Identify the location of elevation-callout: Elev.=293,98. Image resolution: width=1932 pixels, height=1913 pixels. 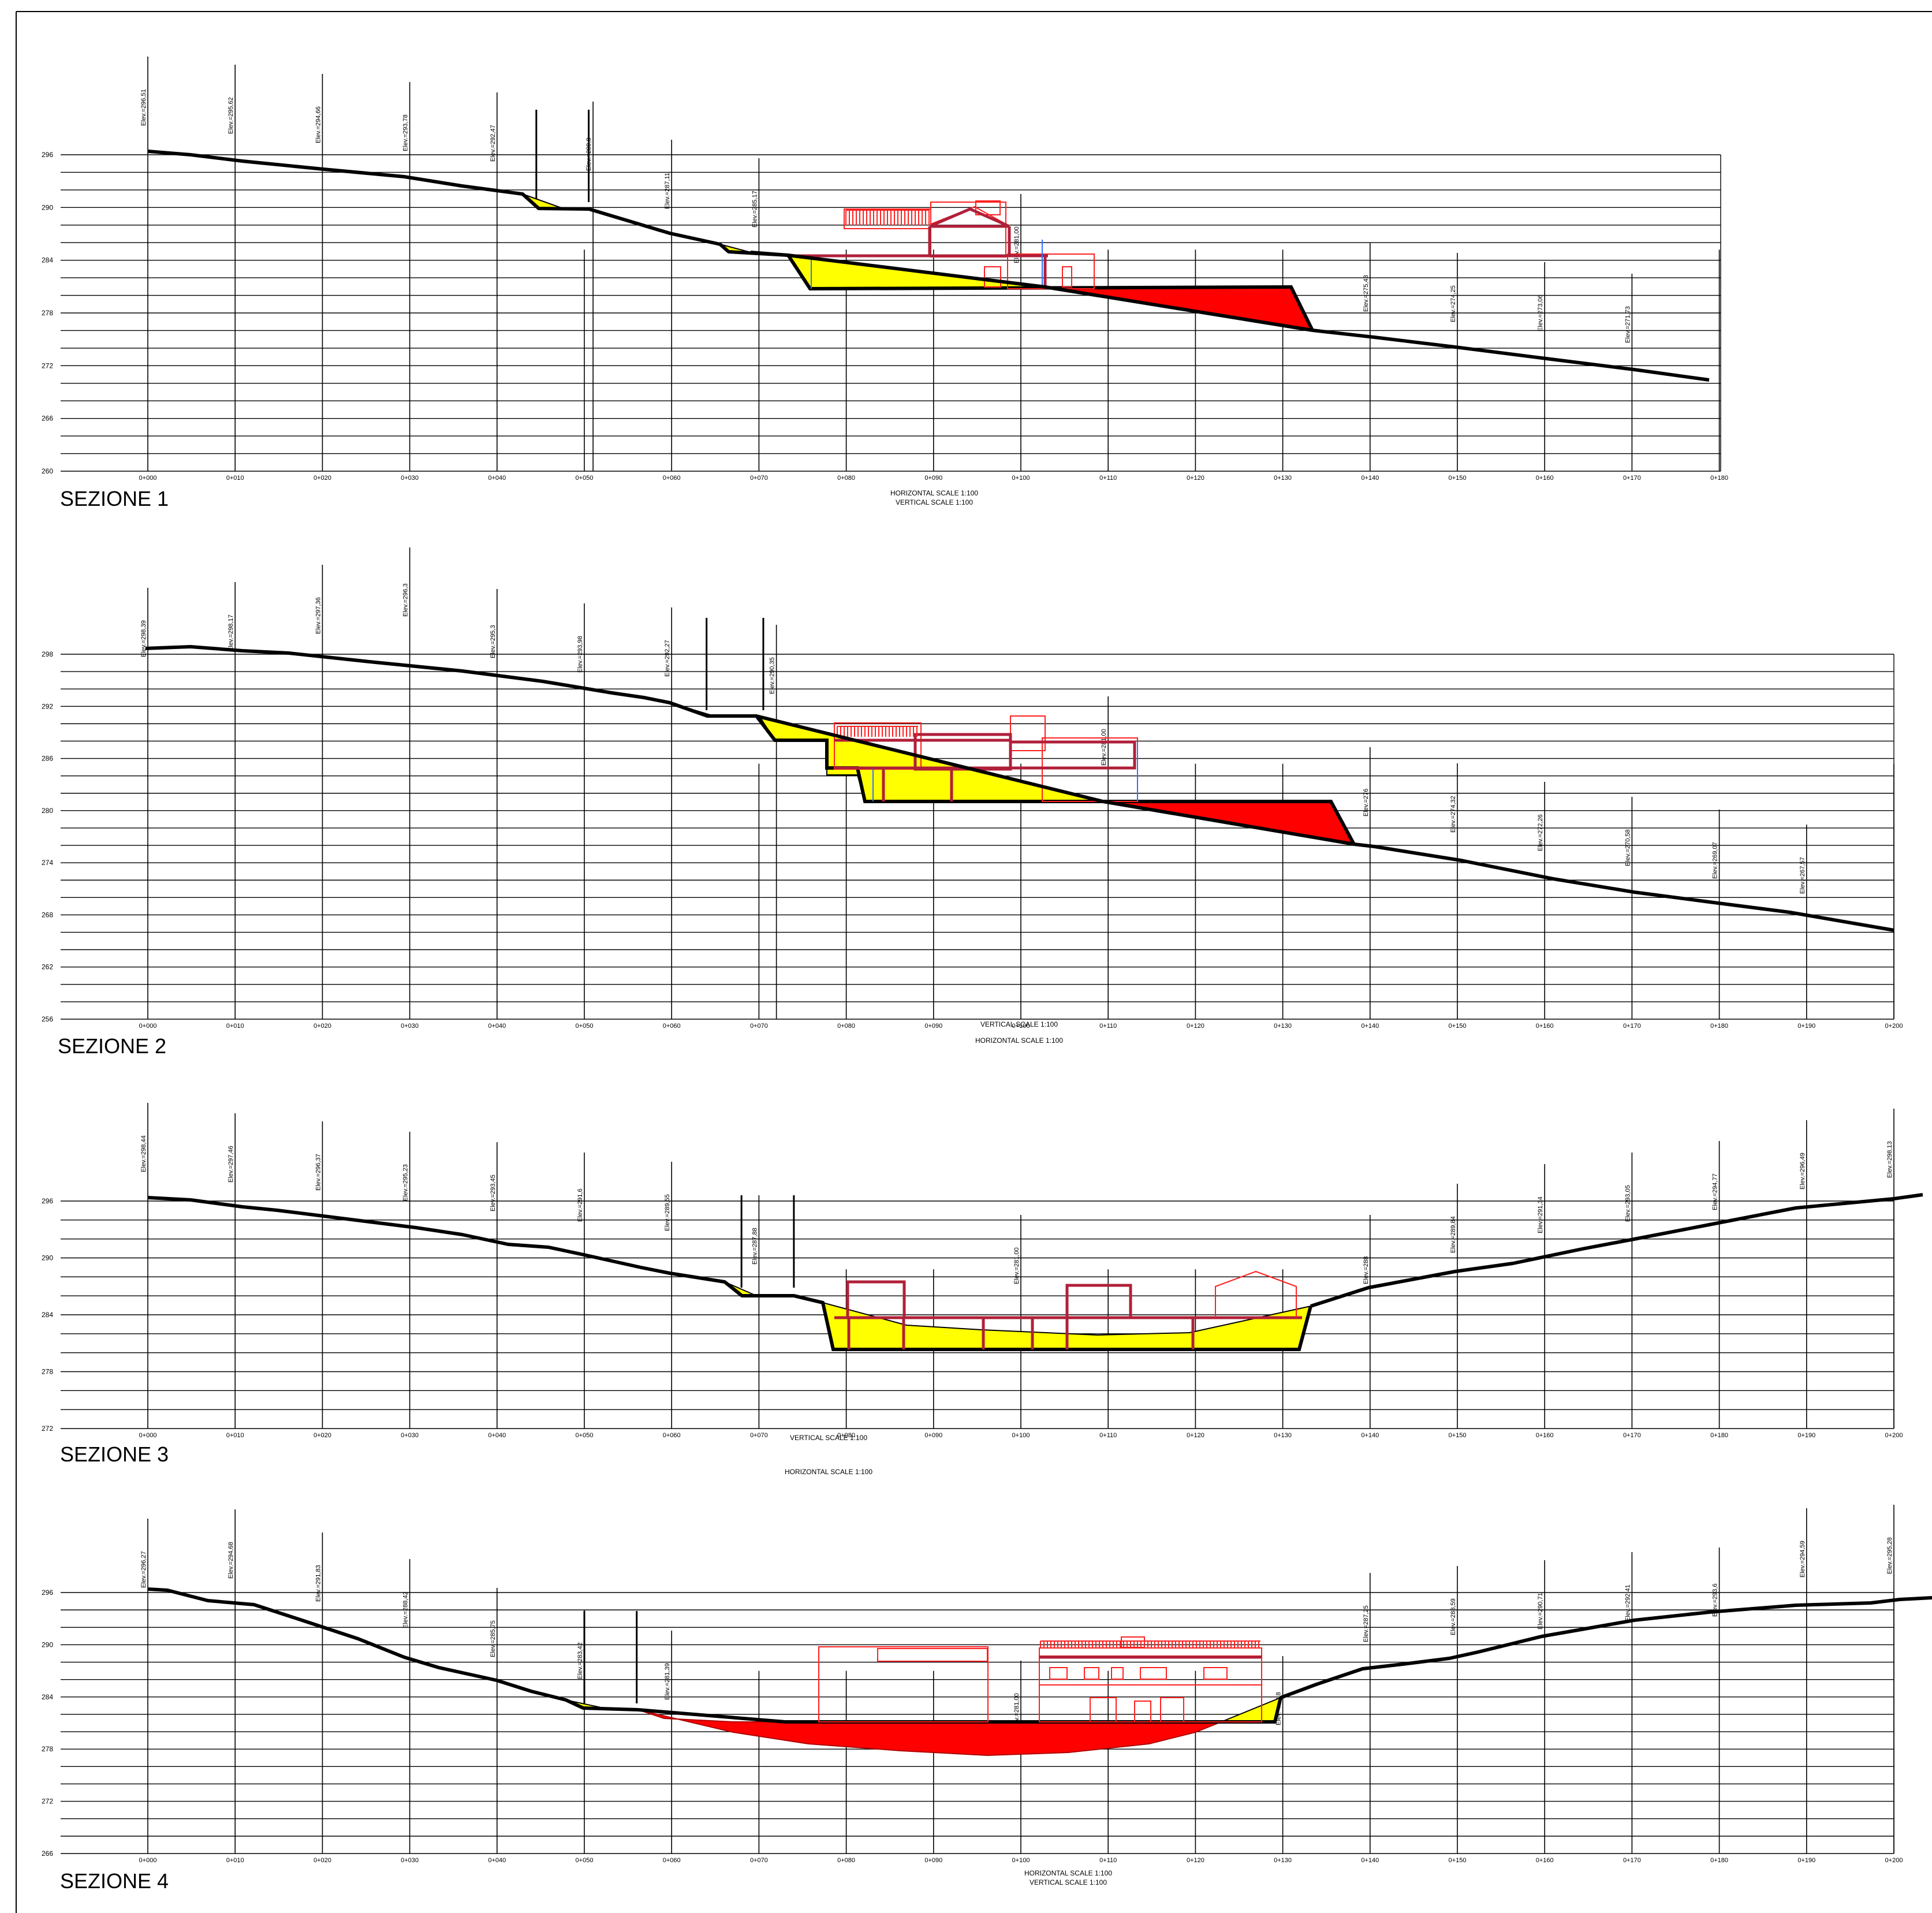
(580, 655).